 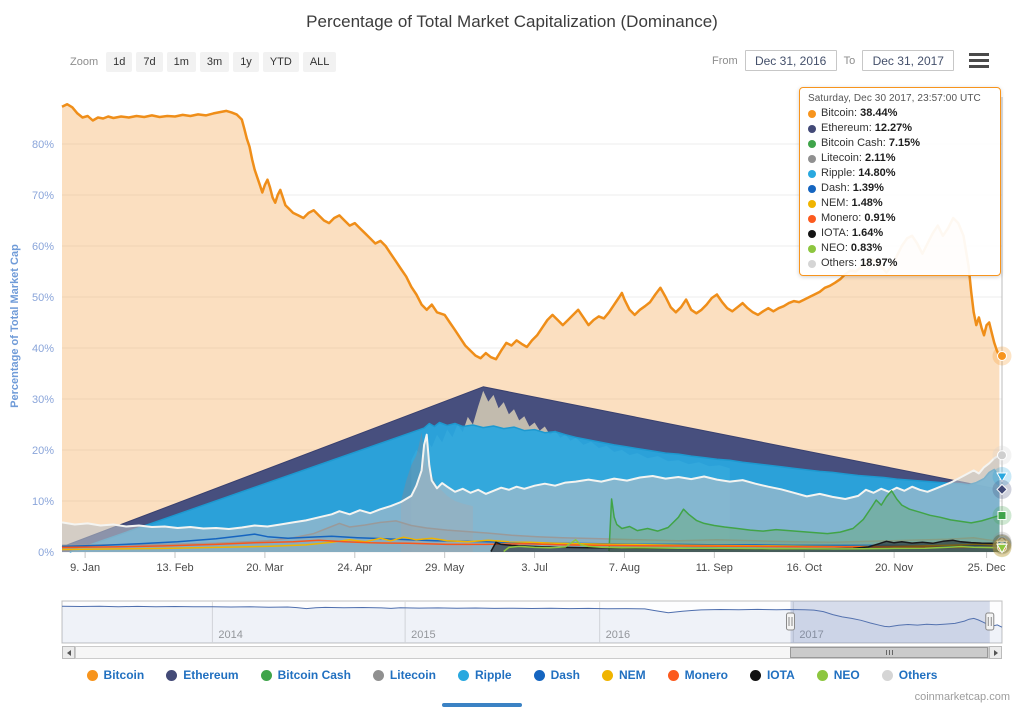 What do you see at coordinates (822, 675) in the screenshot?
I see `neo-legend-dot-icon` at bounding box center [822, 675].